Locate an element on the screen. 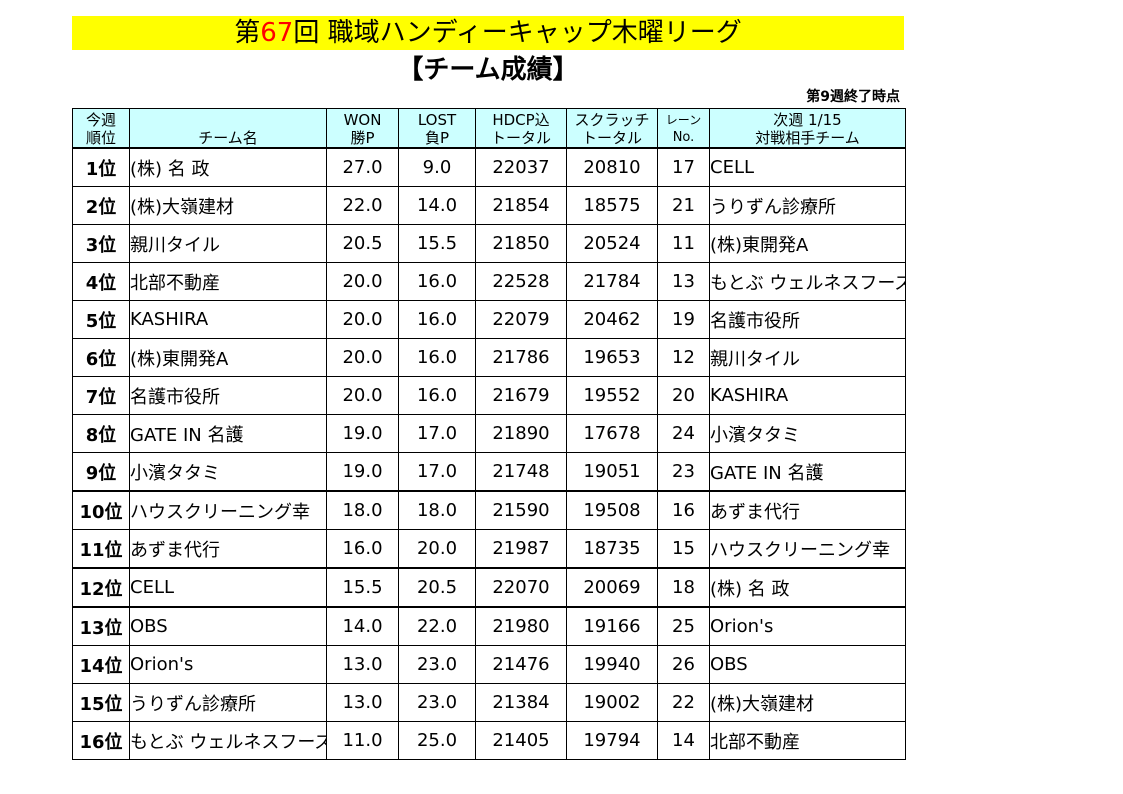 The height and width of the screenshot is (794, 1123). table-row: 15位 うりずん診療所 13.0 23.0 21384 19002 22 (株)大嶺建材 is located at coordinates (489, 702).